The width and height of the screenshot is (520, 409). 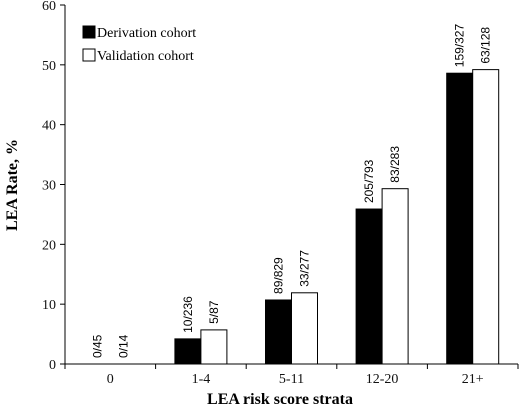 I want to click on x-tick-label: 1-4, so click(x=201, y=379).